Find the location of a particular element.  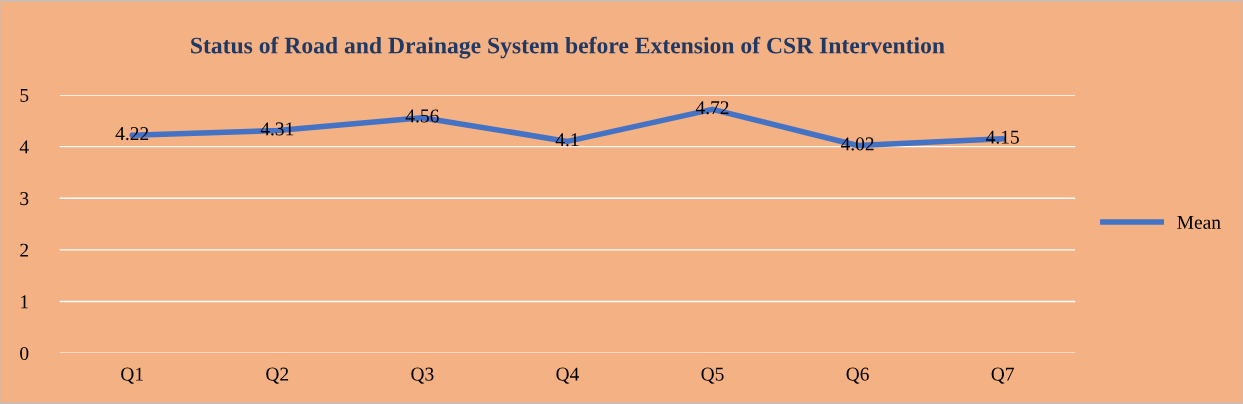

x-tick-label: Q4 is located at coordinates (568, 375).